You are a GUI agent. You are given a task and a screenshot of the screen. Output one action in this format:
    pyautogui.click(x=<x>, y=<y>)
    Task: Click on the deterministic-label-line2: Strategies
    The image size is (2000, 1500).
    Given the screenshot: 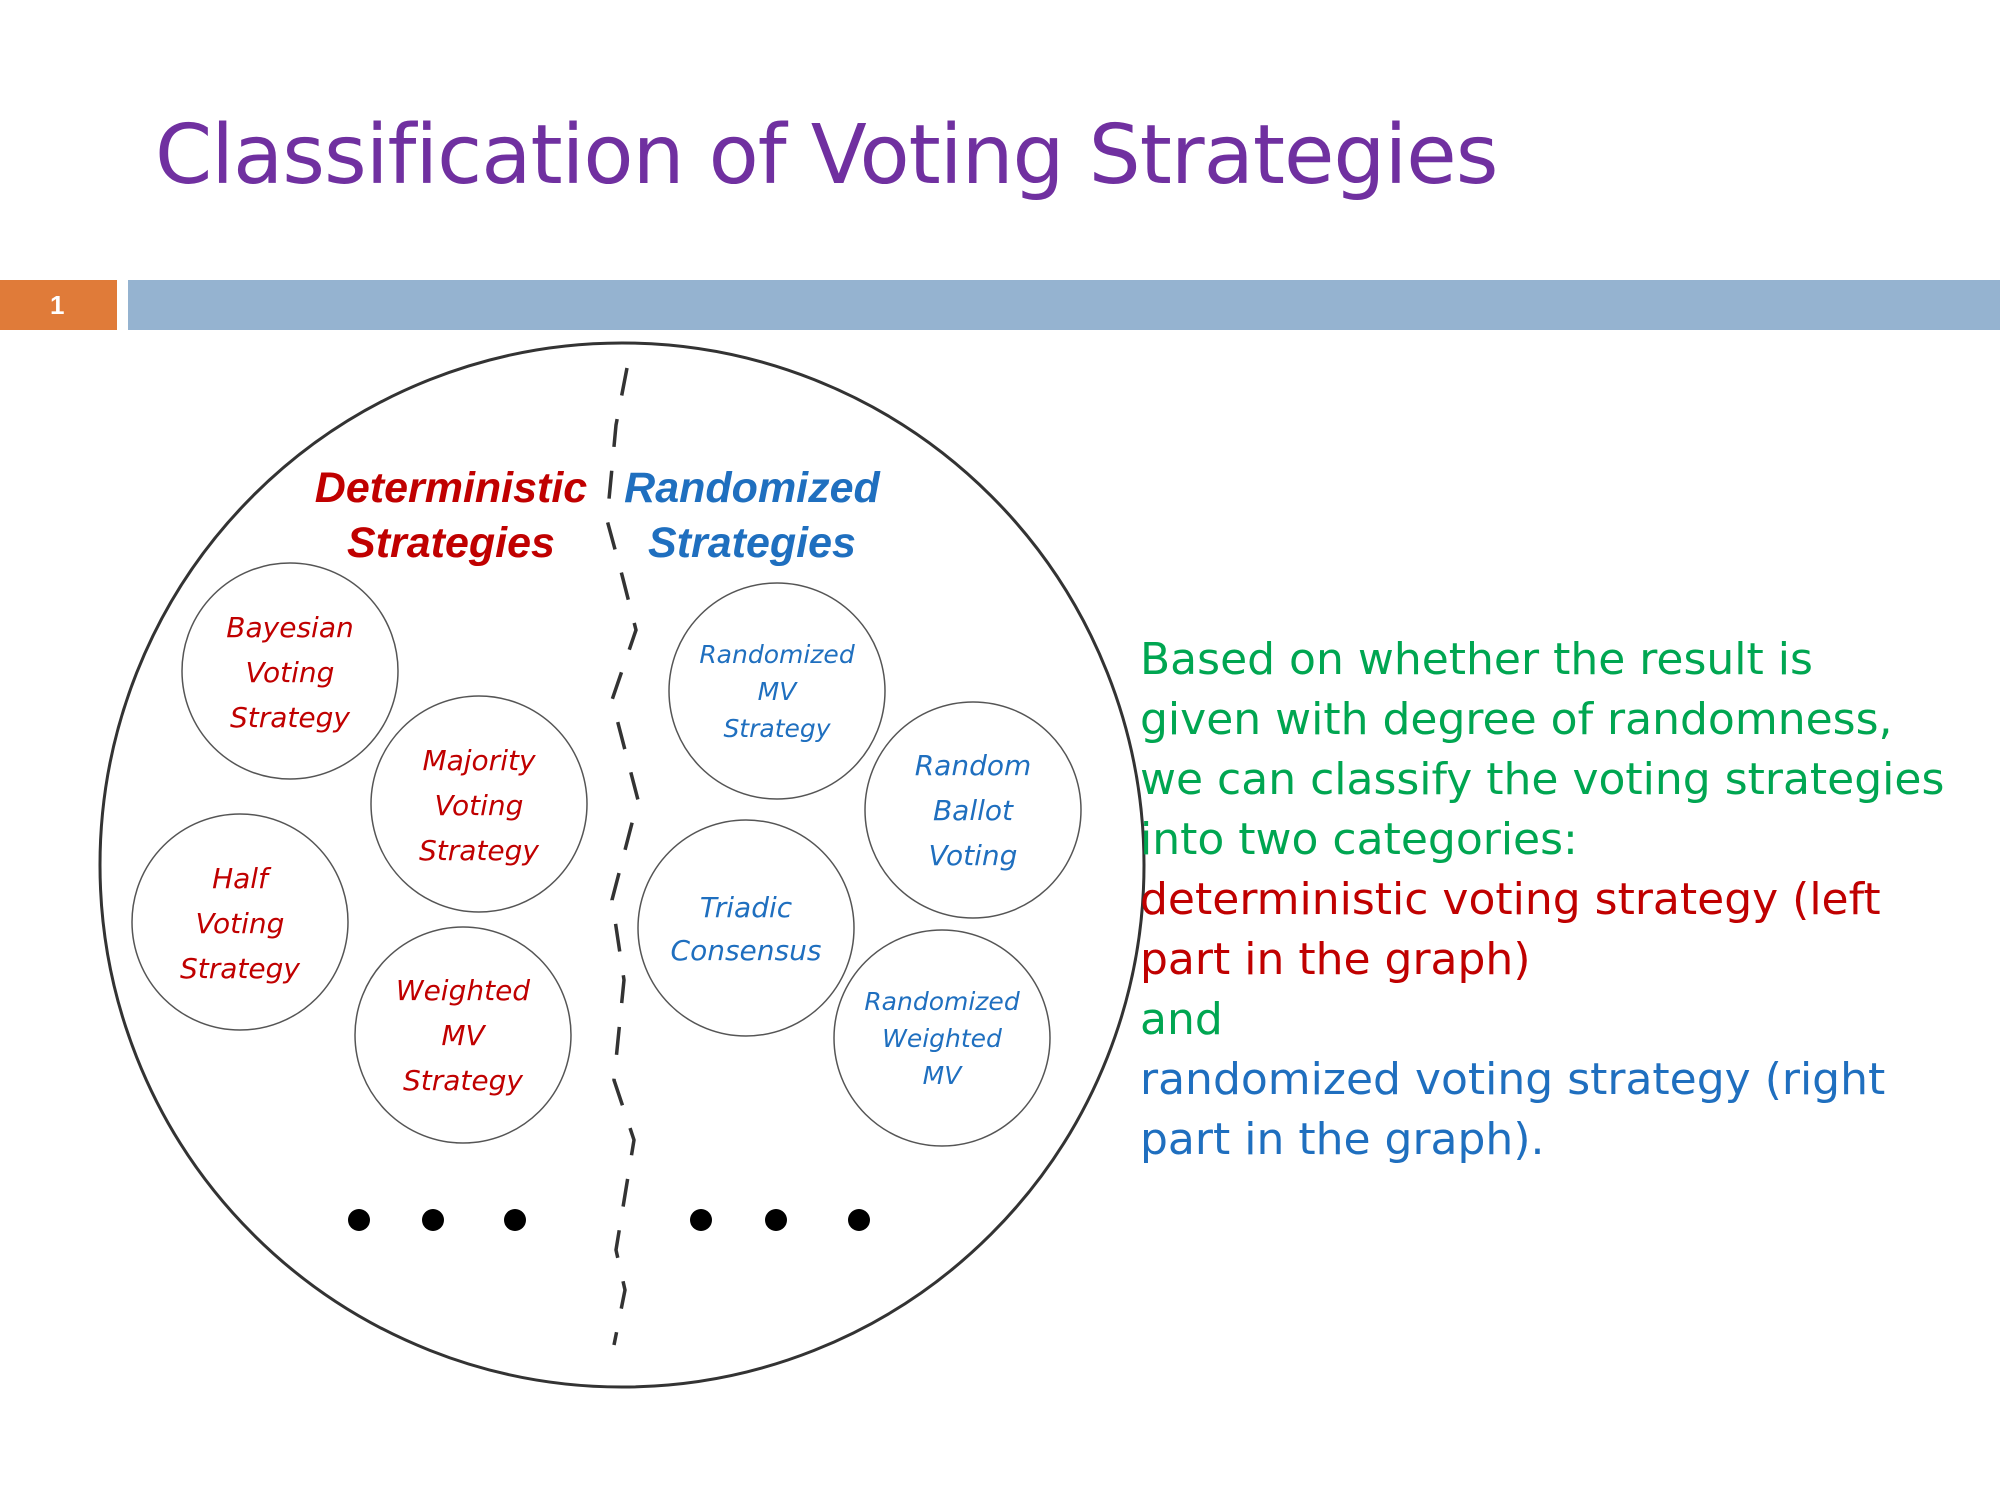 What is the action you would take?
    pyautogui.click(x=451, y=543)
    